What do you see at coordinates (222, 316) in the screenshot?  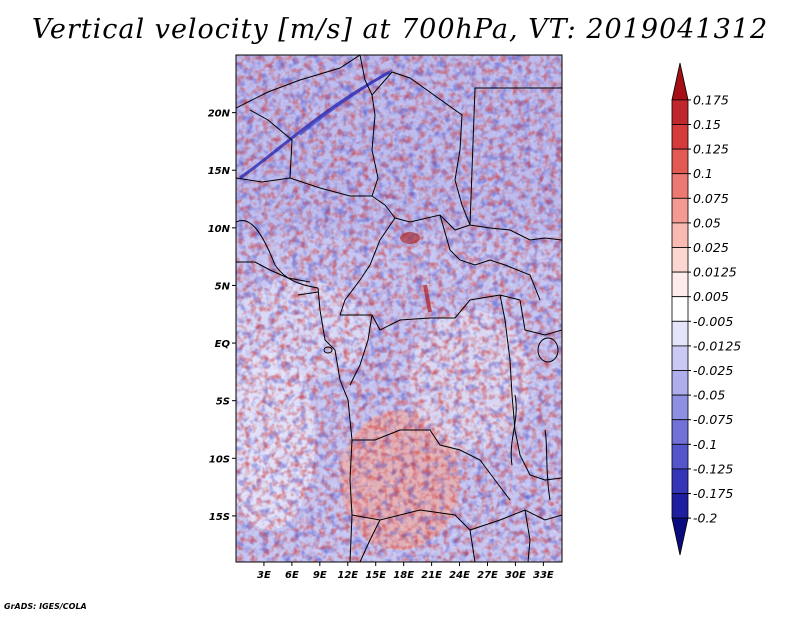 I see `latitude-axis: 20N 15N 10N 5N EQ 5S 10S 15S` at bounding box center [222, 316].